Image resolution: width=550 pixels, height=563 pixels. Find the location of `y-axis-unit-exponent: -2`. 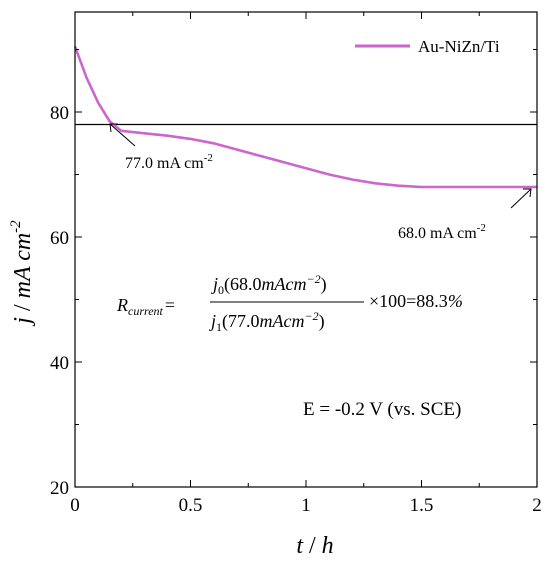

y-axis-unit-exponent: -2 is located at coordinates (16, 226).